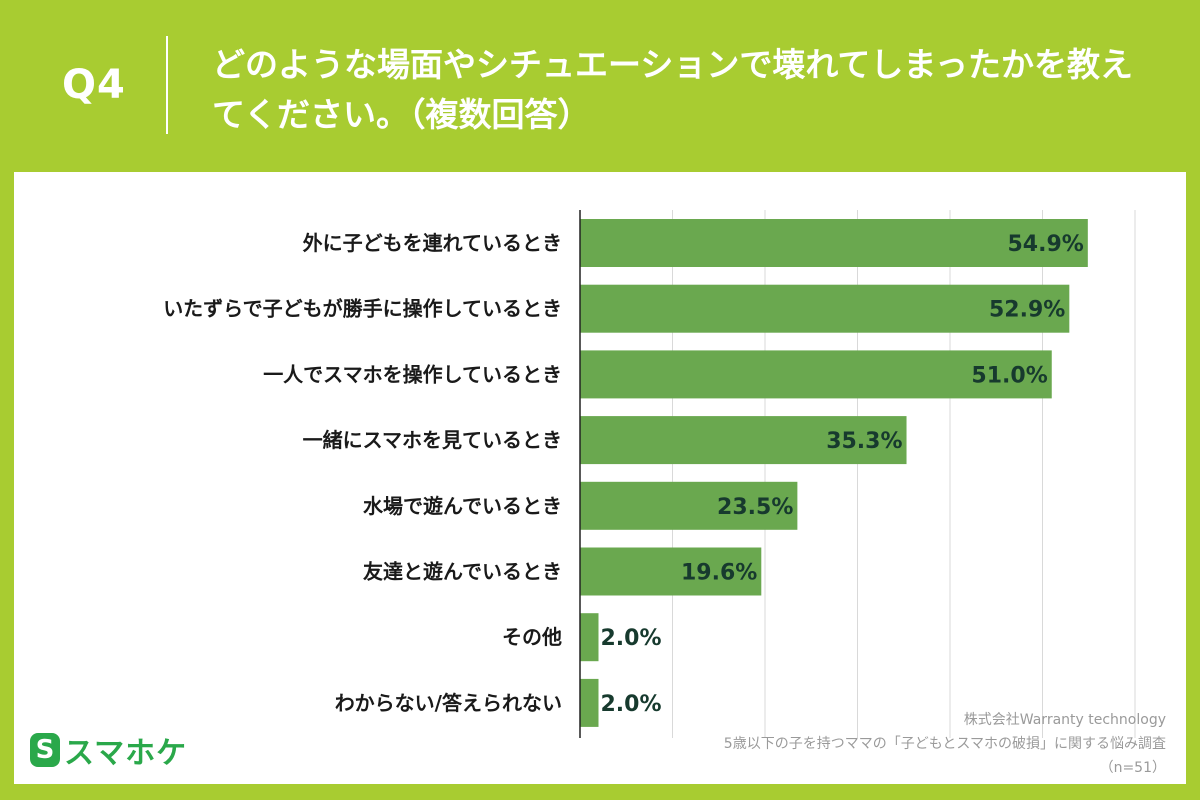  What do you see at coordinates (673, 89) in the screenshot?
I see `question-title: どのような場面やシチュエーションで壊れてしまったかを教えてください。（複数回答）` at bounding box center [673, 89].